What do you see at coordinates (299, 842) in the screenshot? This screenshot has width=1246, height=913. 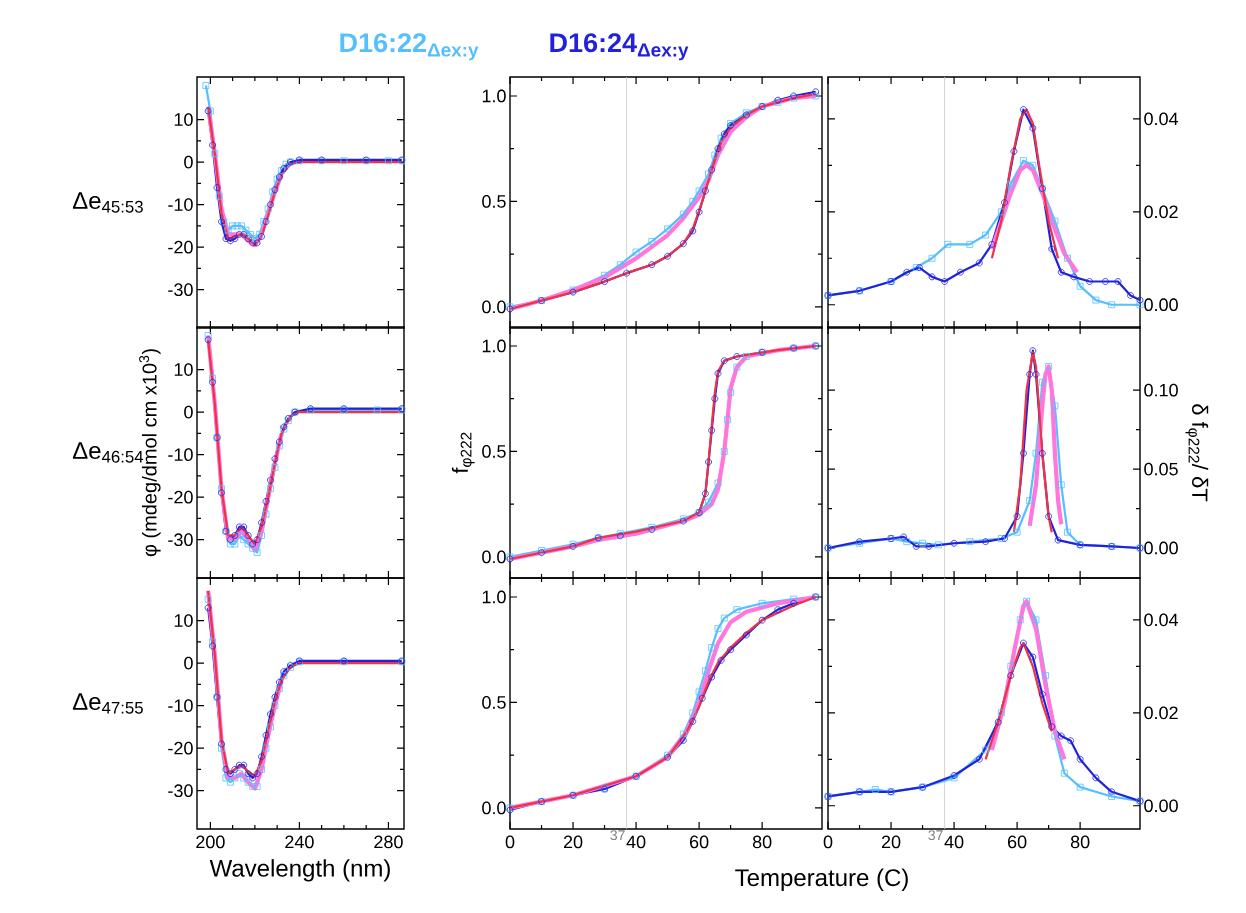 I see `x-tick-label: 240` at bounding box center [299, 842].